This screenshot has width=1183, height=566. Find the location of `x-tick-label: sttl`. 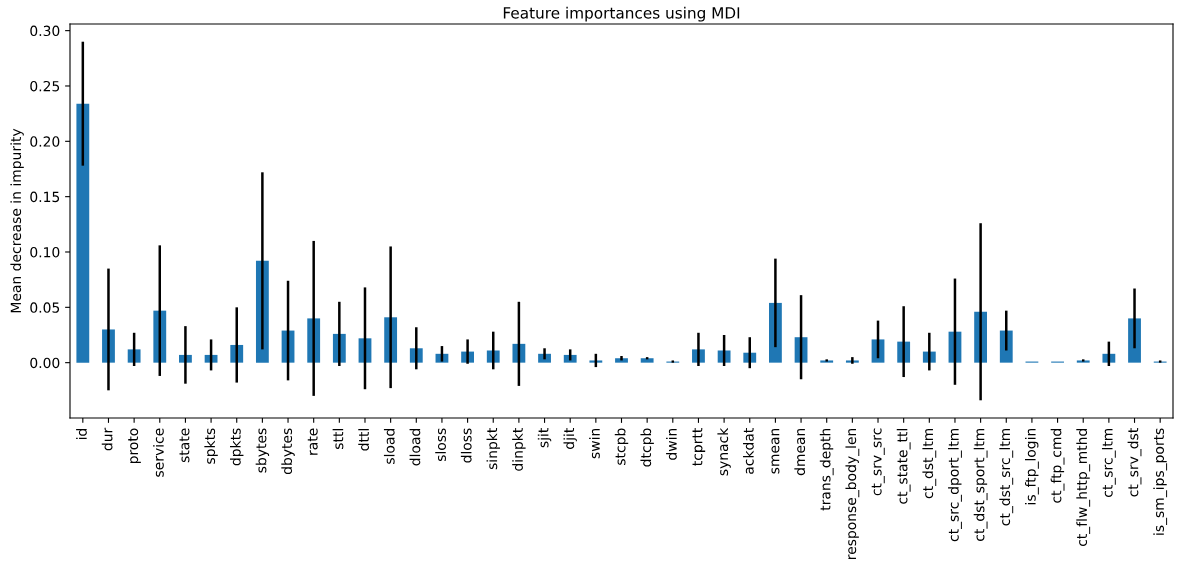

x-tick-label: sttl is located at coordinates (338, 439).